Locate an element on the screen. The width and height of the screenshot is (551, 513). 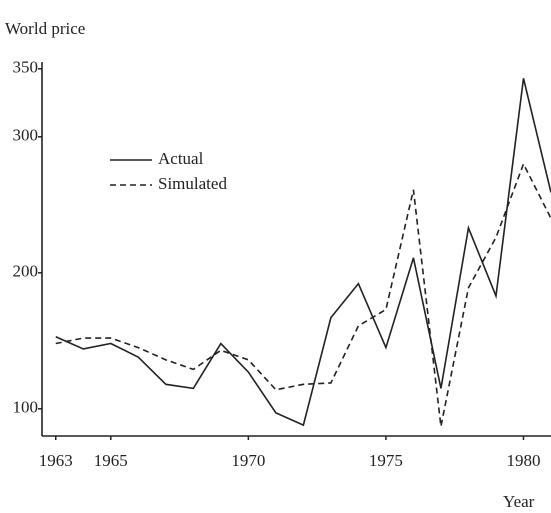
y-axis-label: World price is located at coordinates (45, 28).